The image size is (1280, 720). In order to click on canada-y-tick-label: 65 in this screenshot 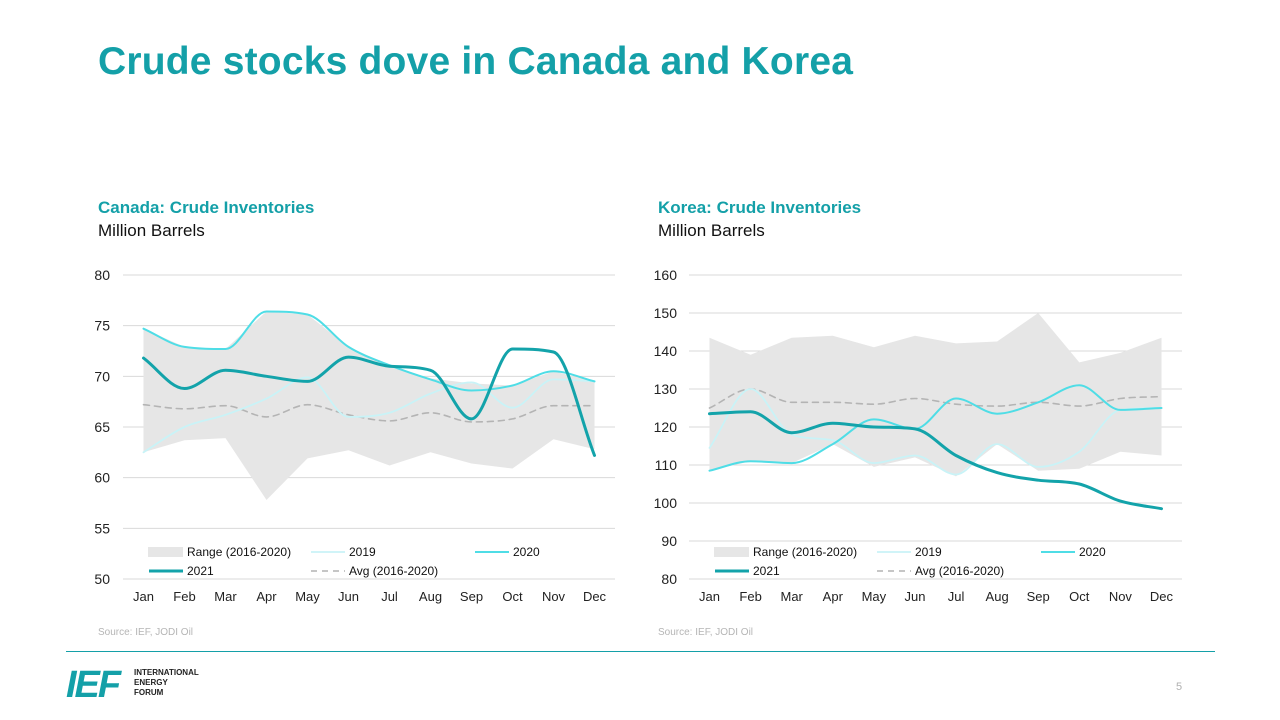, I will do `click(102, 427)`.